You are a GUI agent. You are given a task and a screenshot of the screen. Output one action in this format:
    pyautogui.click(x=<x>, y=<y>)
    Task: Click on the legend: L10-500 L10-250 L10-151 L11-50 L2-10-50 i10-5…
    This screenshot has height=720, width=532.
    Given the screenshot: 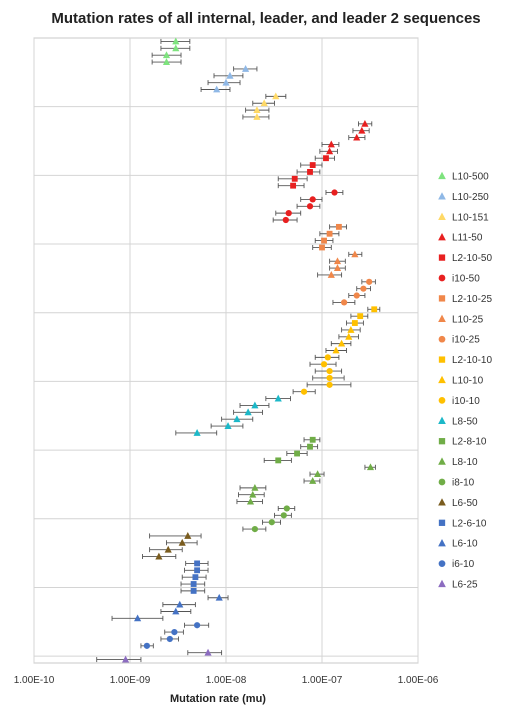 What is the action you would take?
    pyautogui.click(x=465, y=381)
    